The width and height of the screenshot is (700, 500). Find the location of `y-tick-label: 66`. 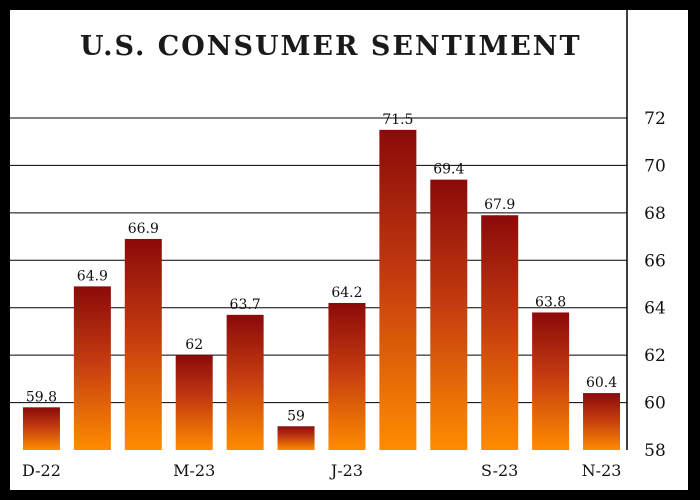

y-tick-label: 66 is located at coordinates (655, 261).